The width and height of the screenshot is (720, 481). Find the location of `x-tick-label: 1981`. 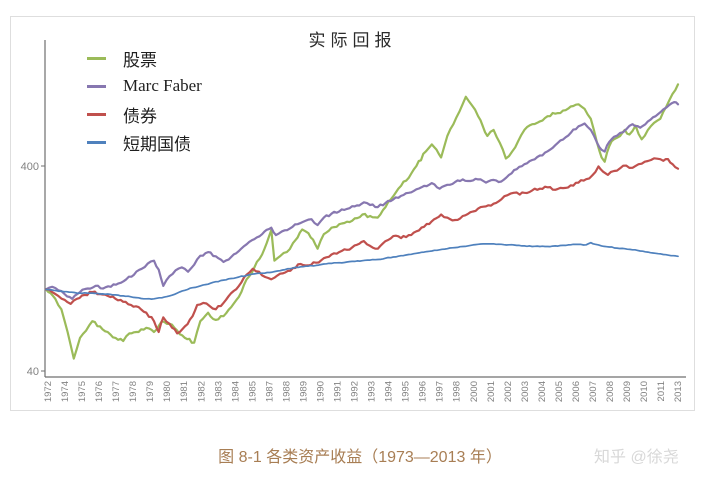

x-tick-label: 1981 is located at coordinates (184, 391).